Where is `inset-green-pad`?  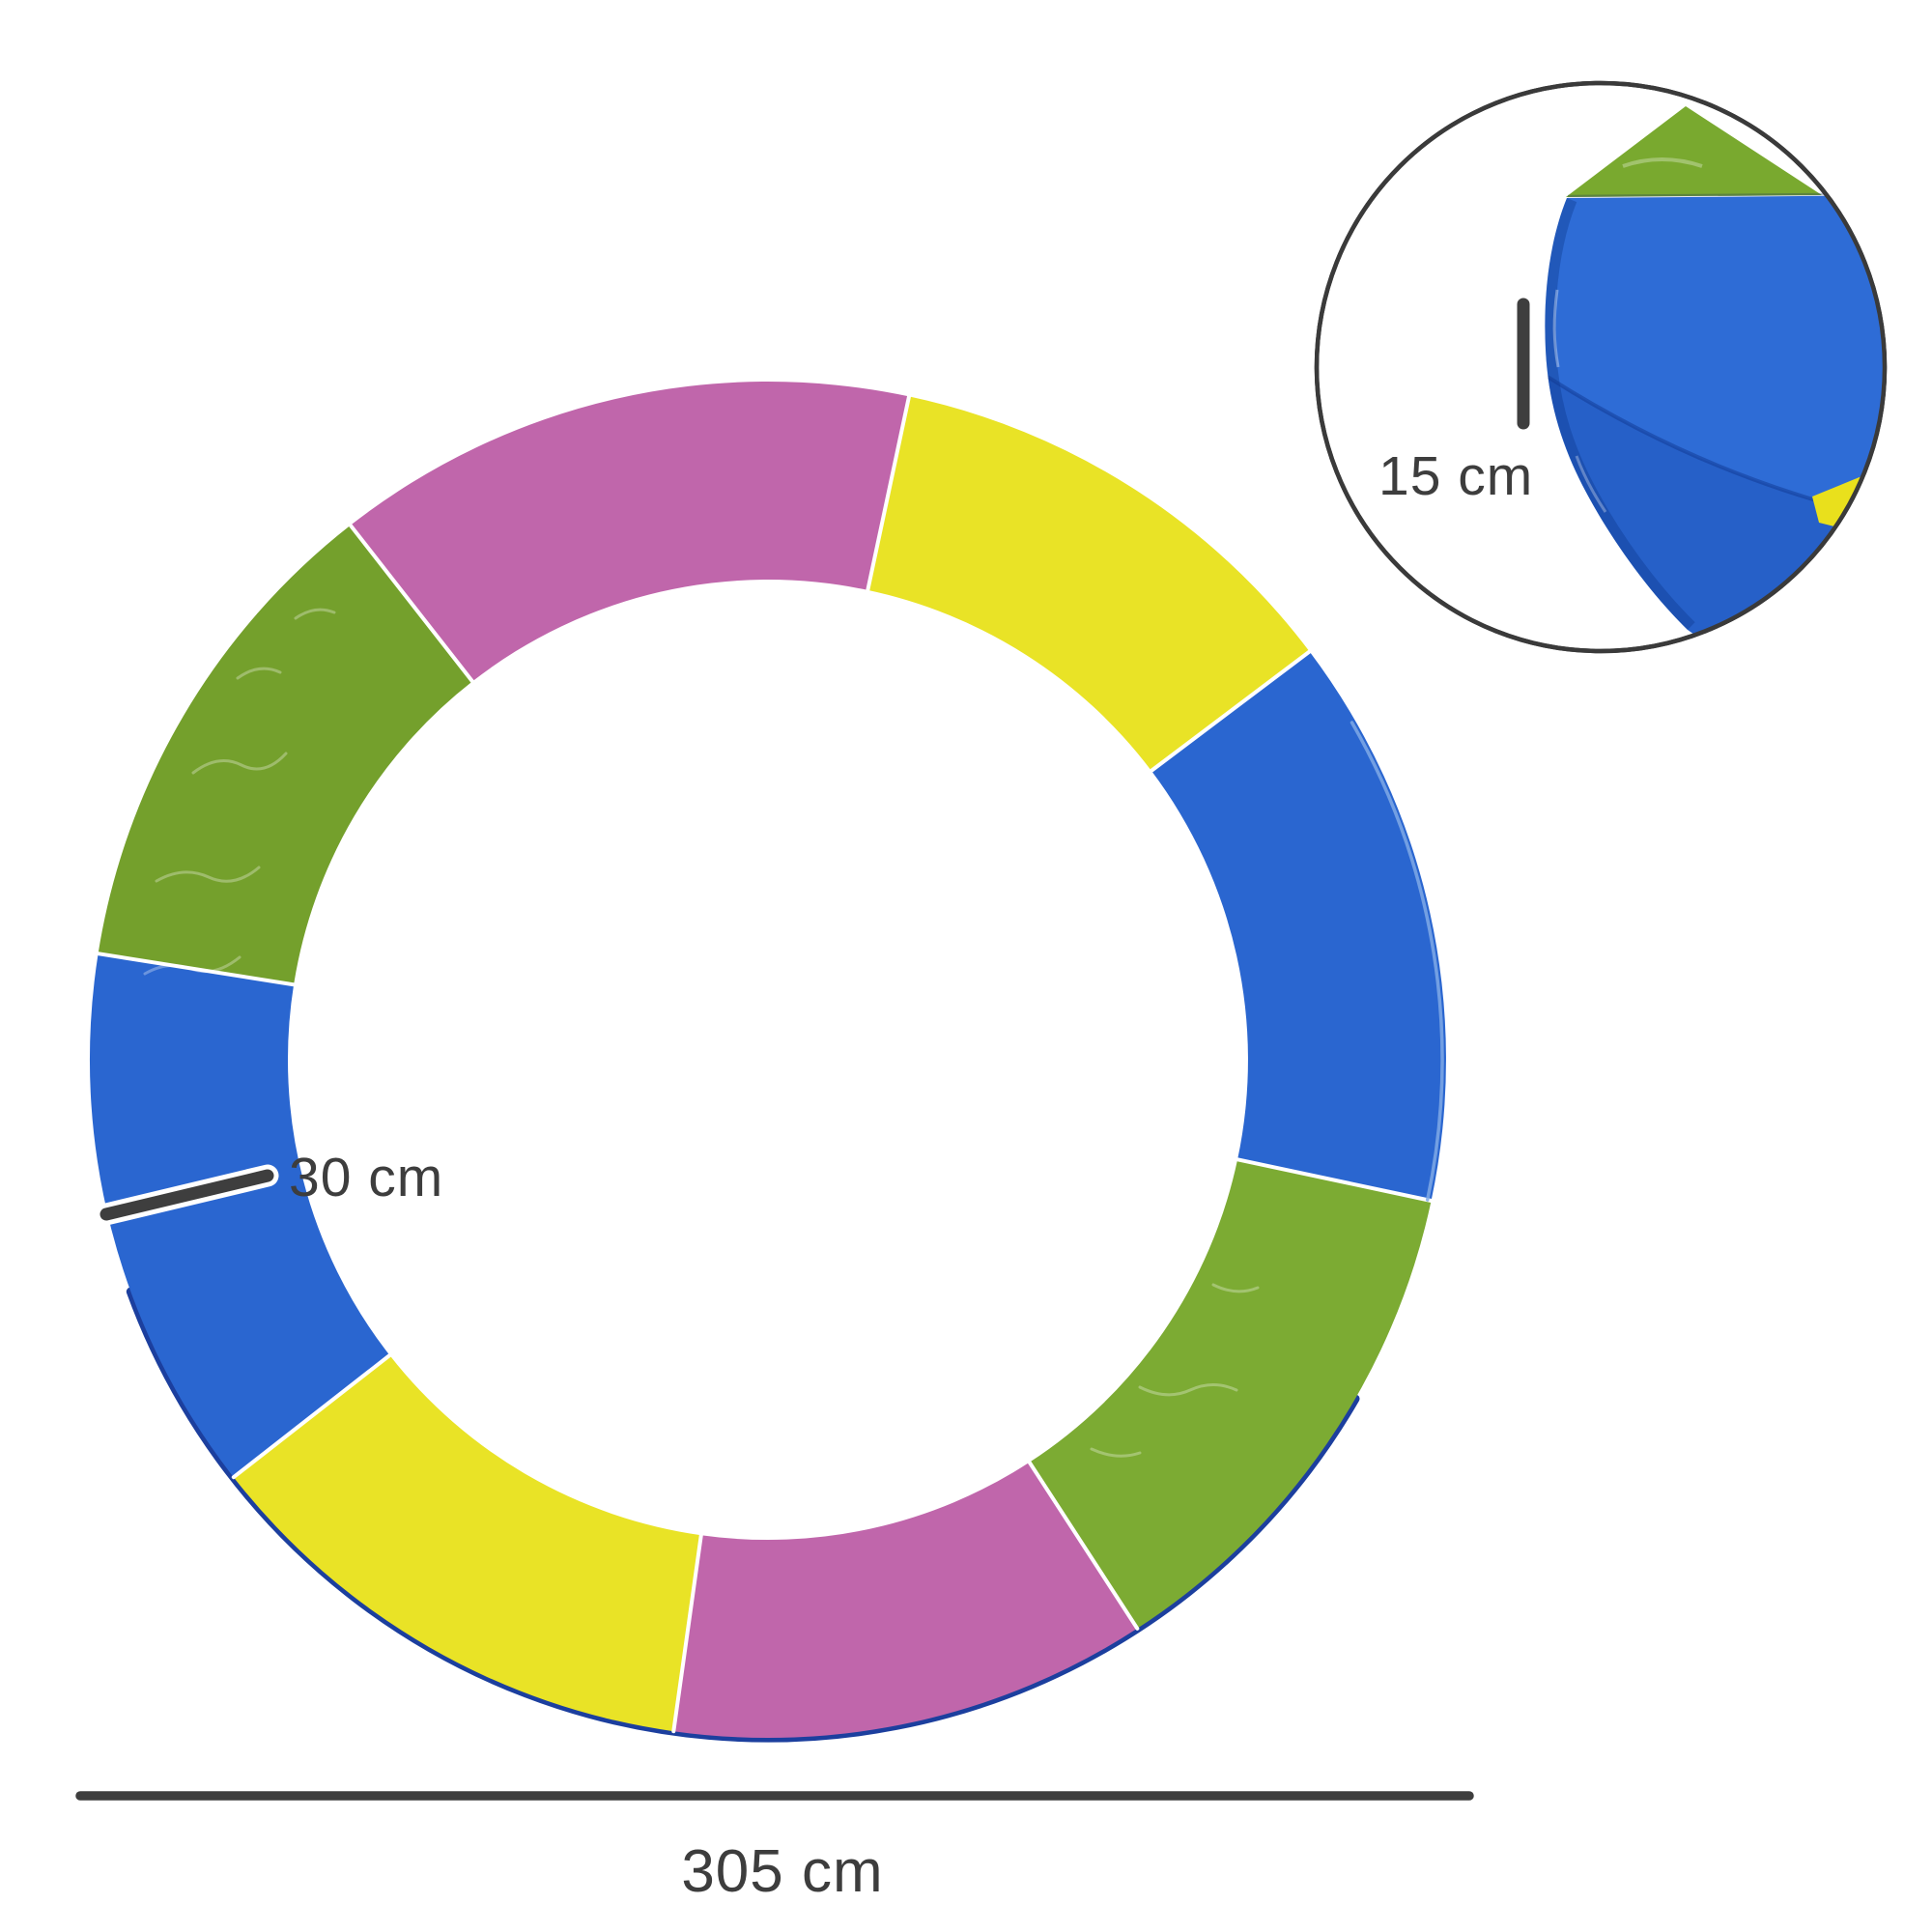
inset-green-pad is located at coordinates (1694, 151).